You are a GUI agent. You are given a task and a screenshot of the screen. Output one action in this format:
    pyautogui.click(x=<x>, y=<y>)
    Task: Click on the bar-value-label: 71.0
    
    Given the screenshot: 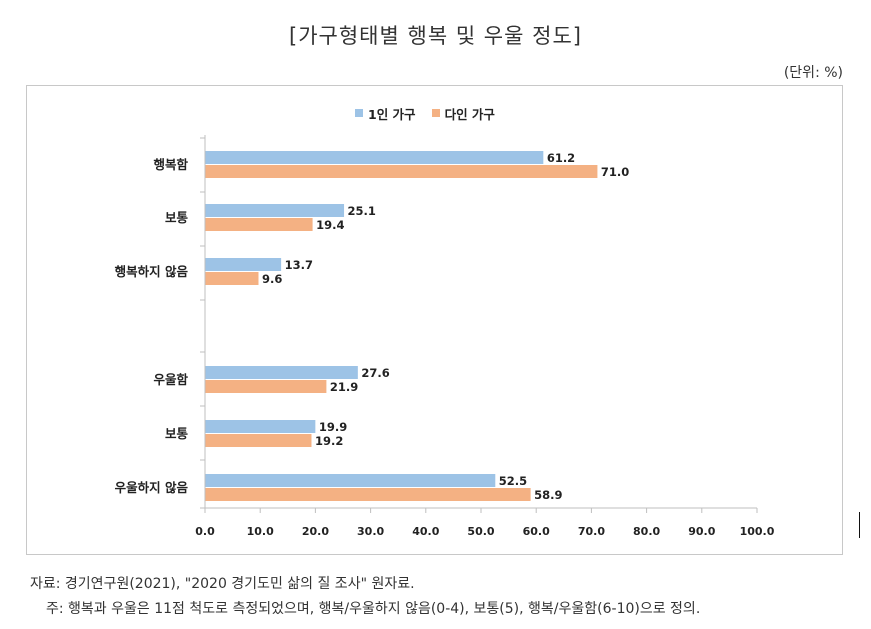 What is the action you would take?
    pyautogui.click(x=615, y=172)
    